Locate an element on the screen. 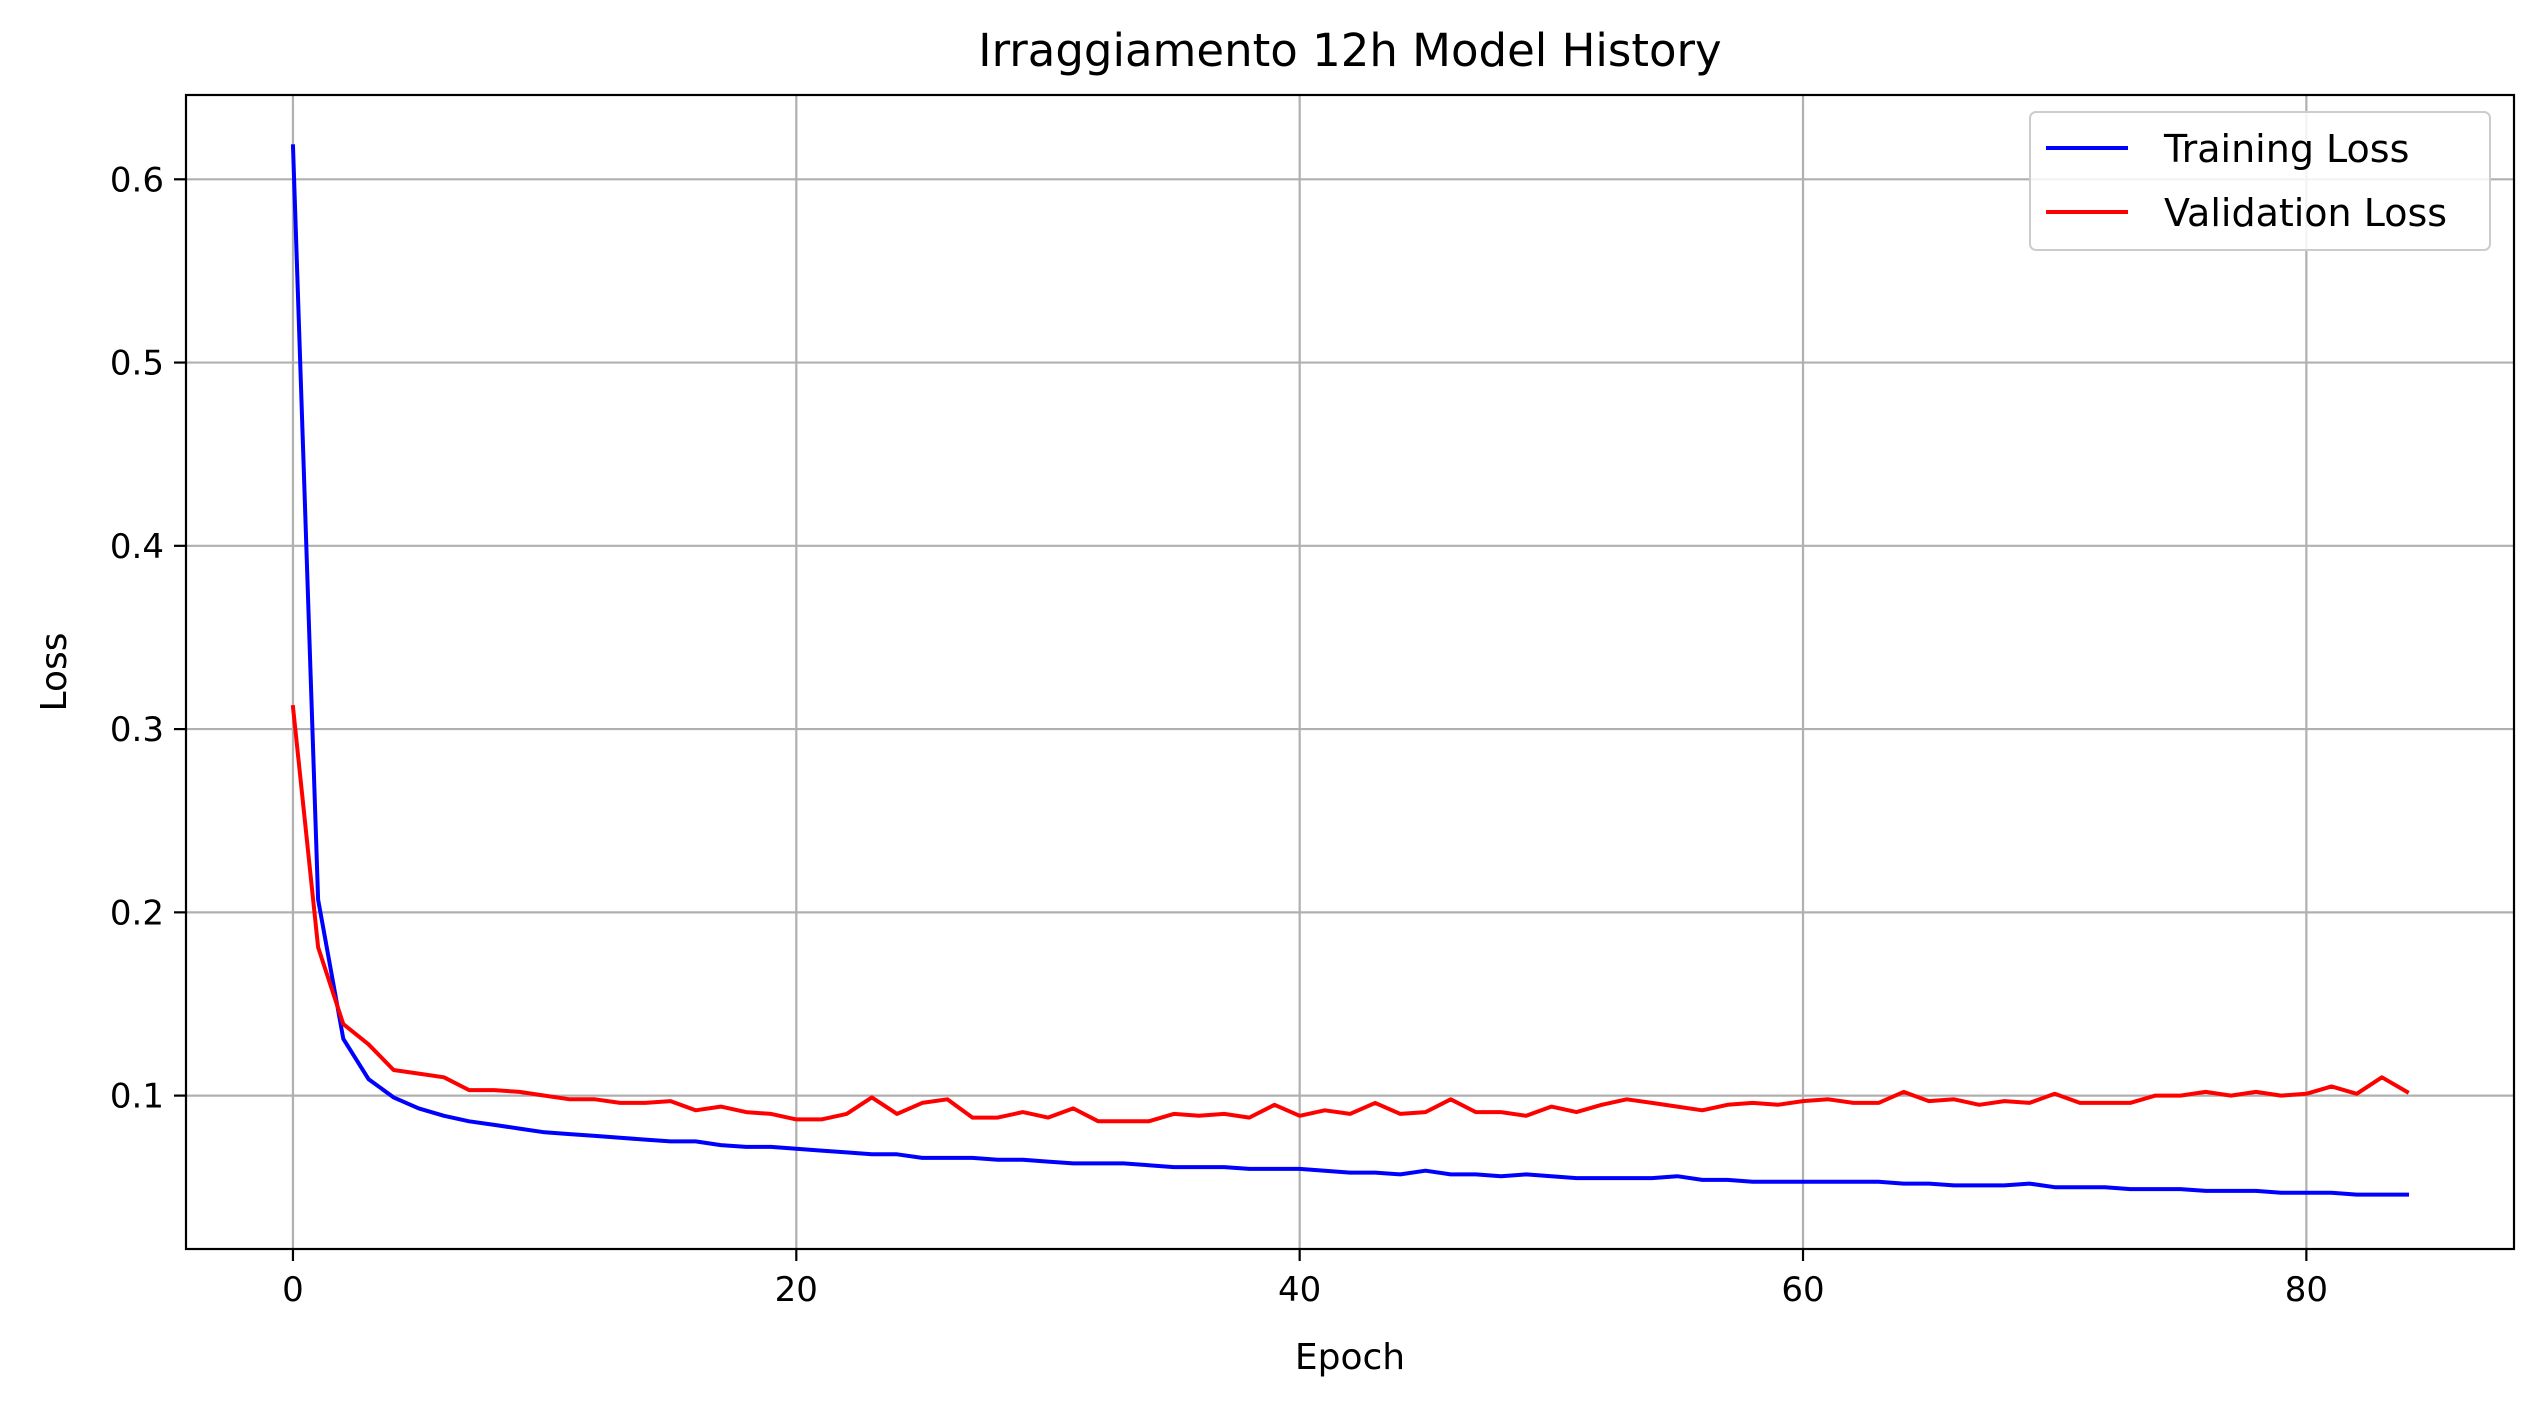  x-tick-label: 0 is located at coordinates (293, 1290).